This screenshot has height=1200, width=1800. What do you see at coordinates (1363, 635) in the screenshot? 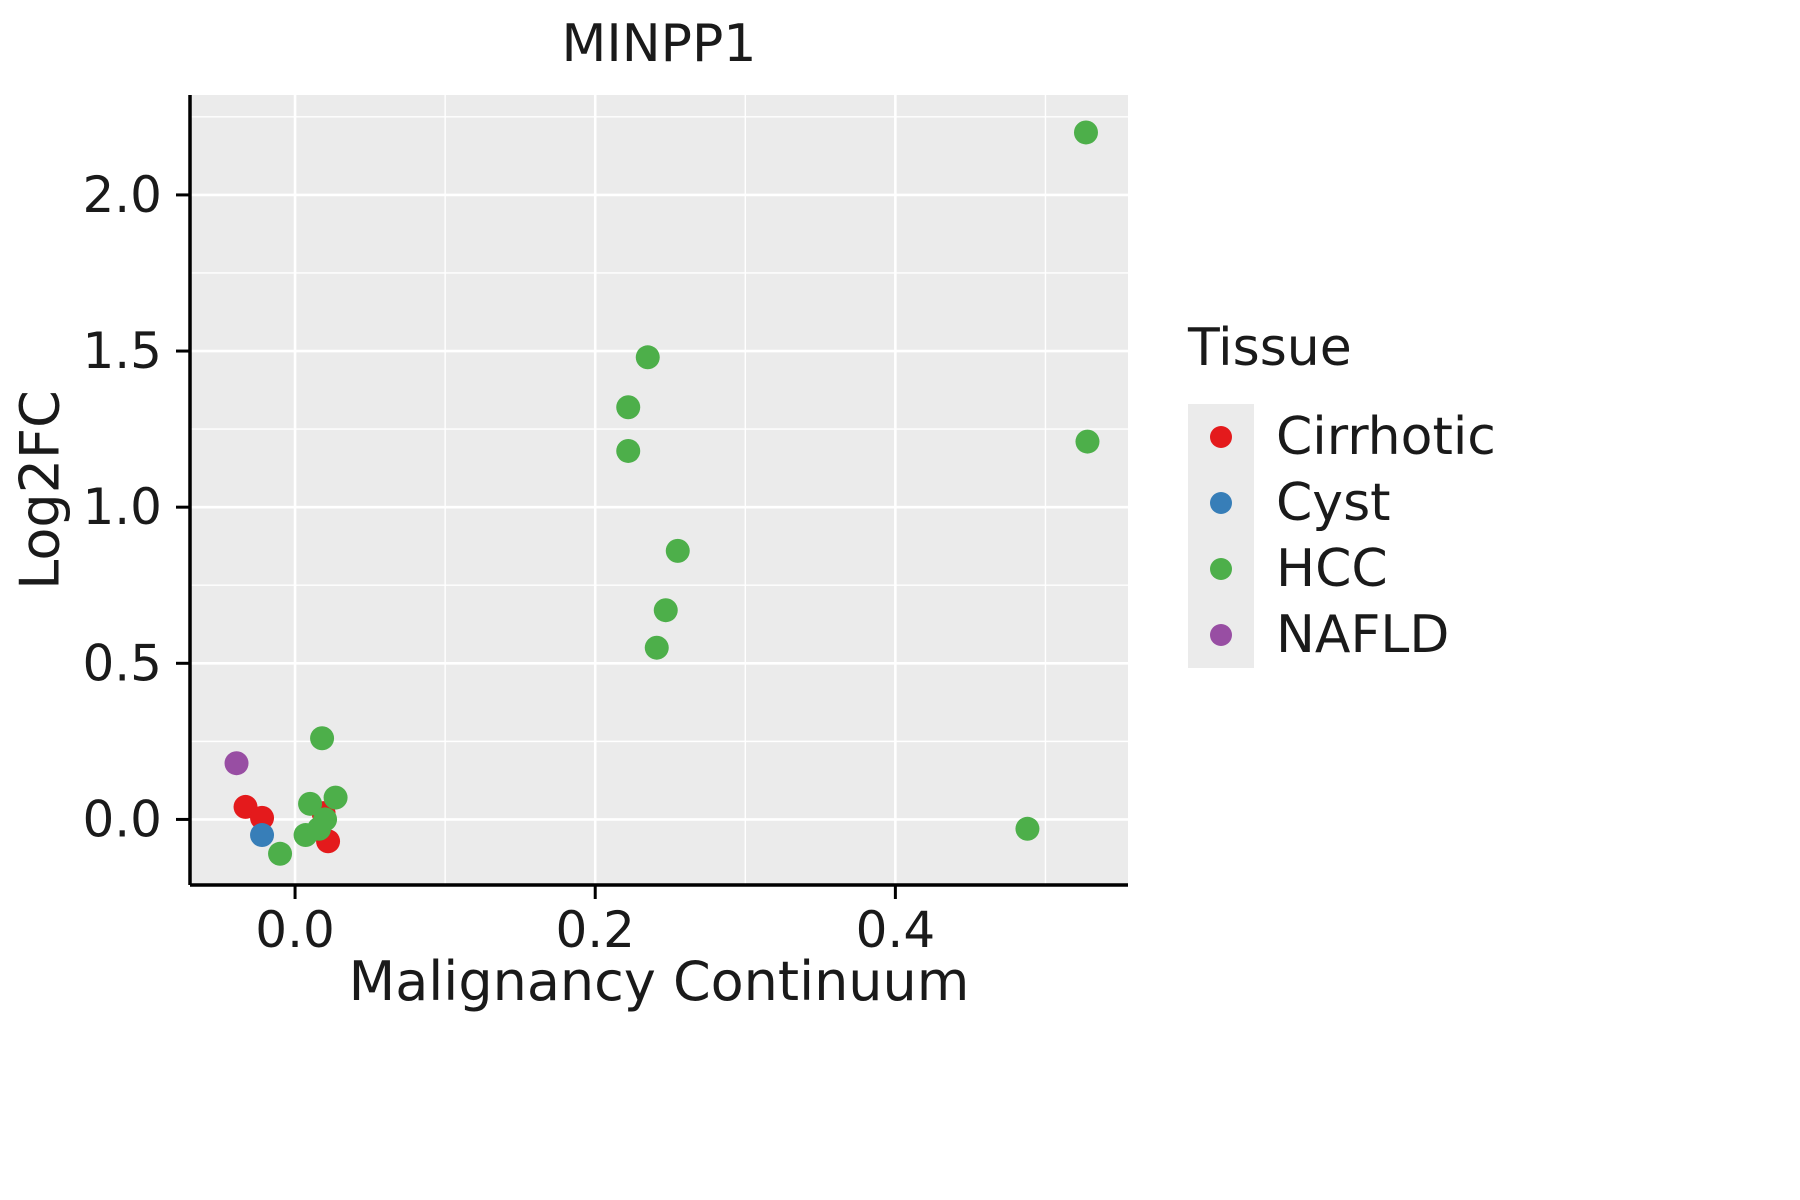
I see `legend-label: NAFLD` at bounding box center [1363, 635].